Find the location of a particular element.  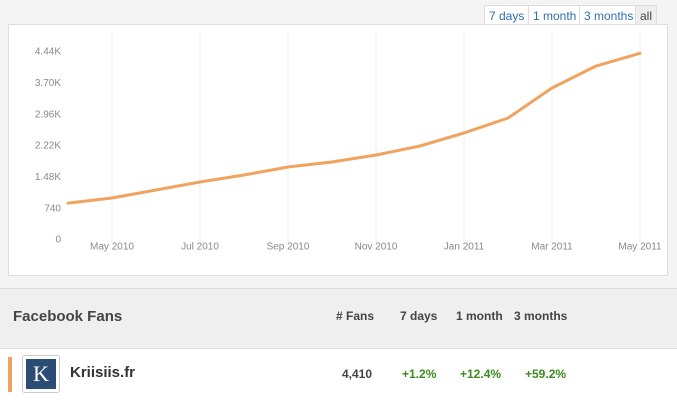

logo-frame: K is located at coordinates (41, 374).